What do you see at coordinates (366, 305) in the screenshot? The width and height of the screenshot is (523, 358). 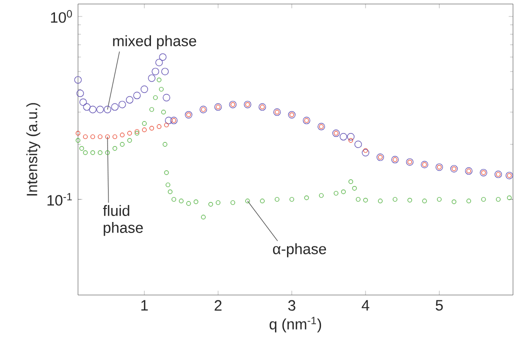 I see `x-tick-label: 4` at bounding box center [366, 305].